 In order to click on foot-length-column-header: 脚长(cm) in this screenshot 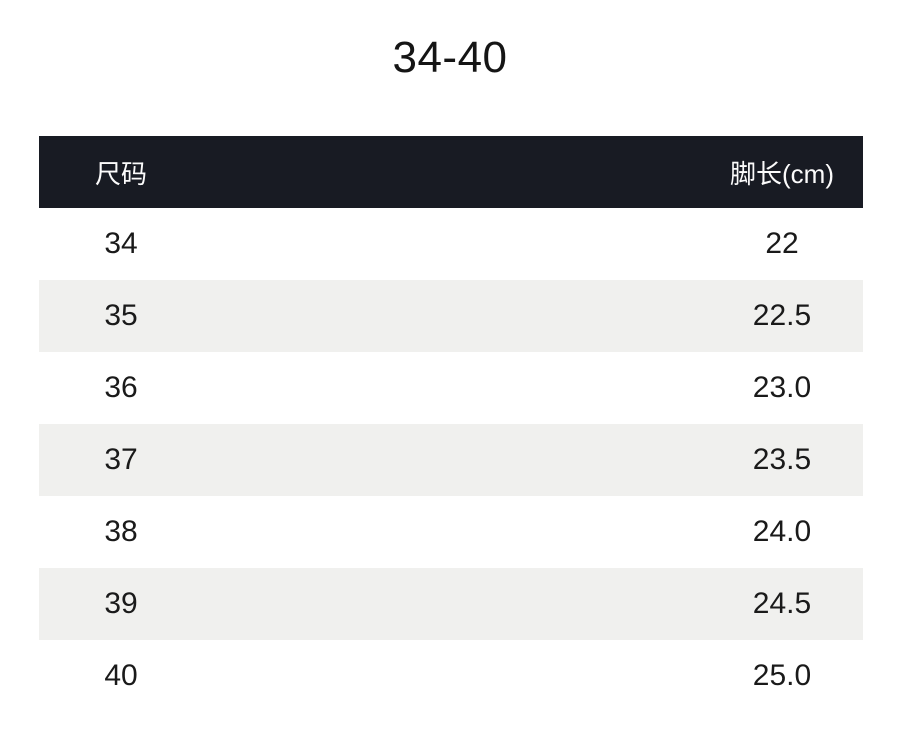, I will do `click(782, 173)`.